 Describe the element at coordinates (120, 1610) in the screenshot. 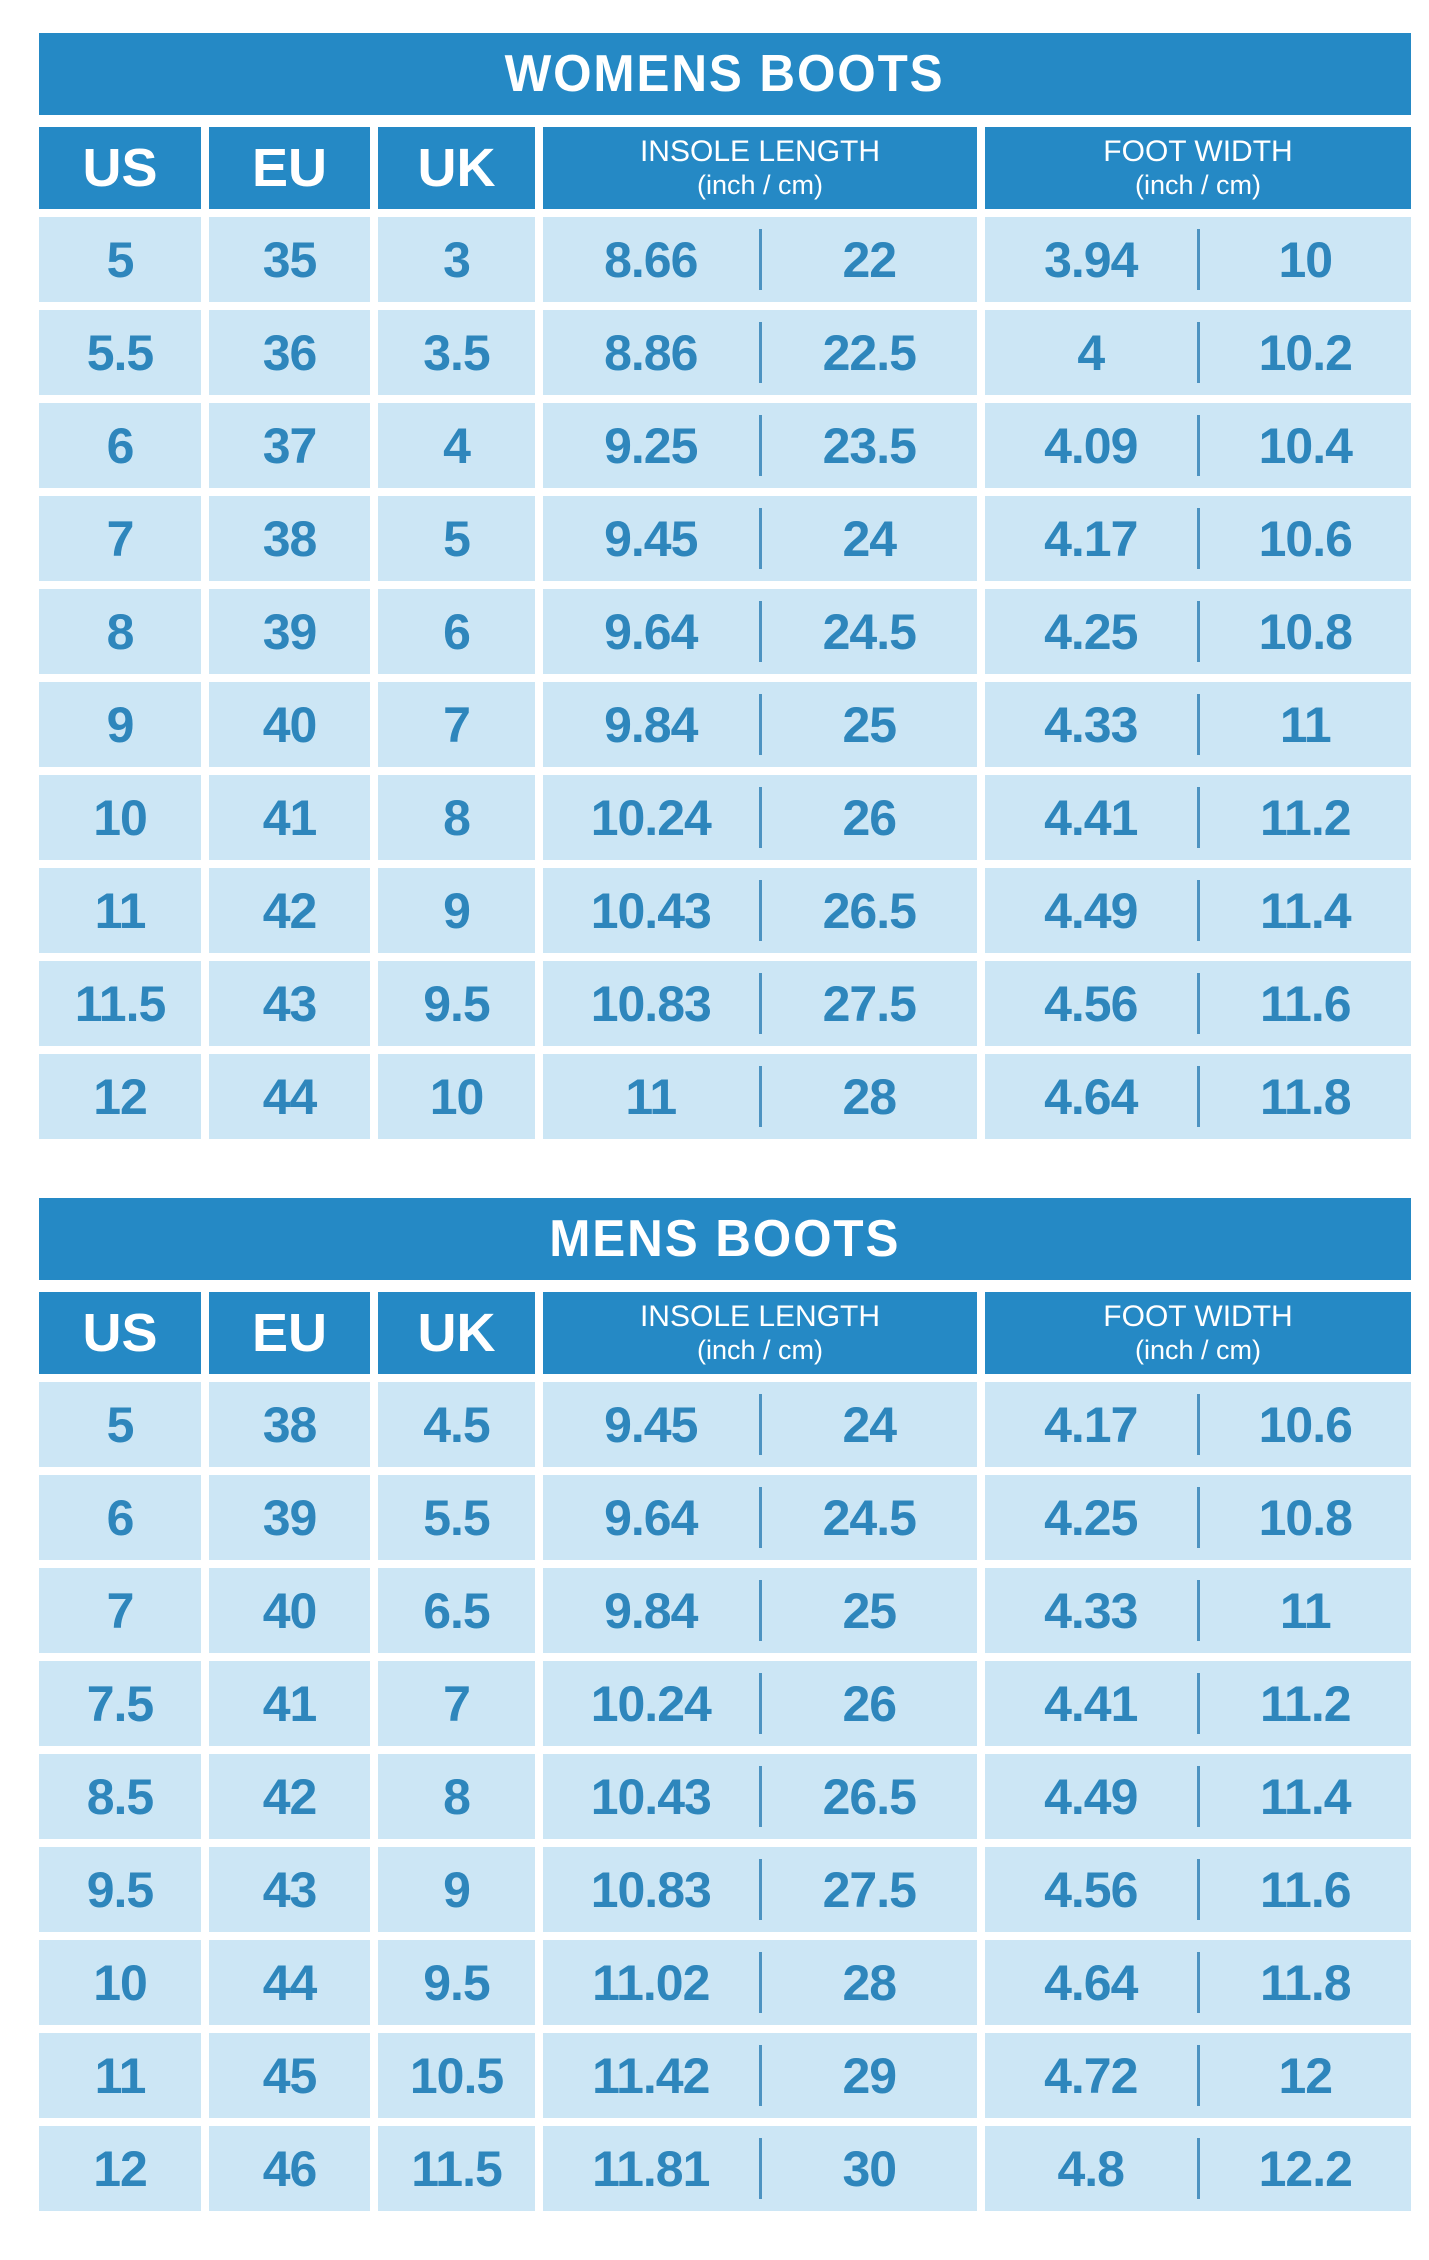

I see `us-size-cell: 7` at that location.